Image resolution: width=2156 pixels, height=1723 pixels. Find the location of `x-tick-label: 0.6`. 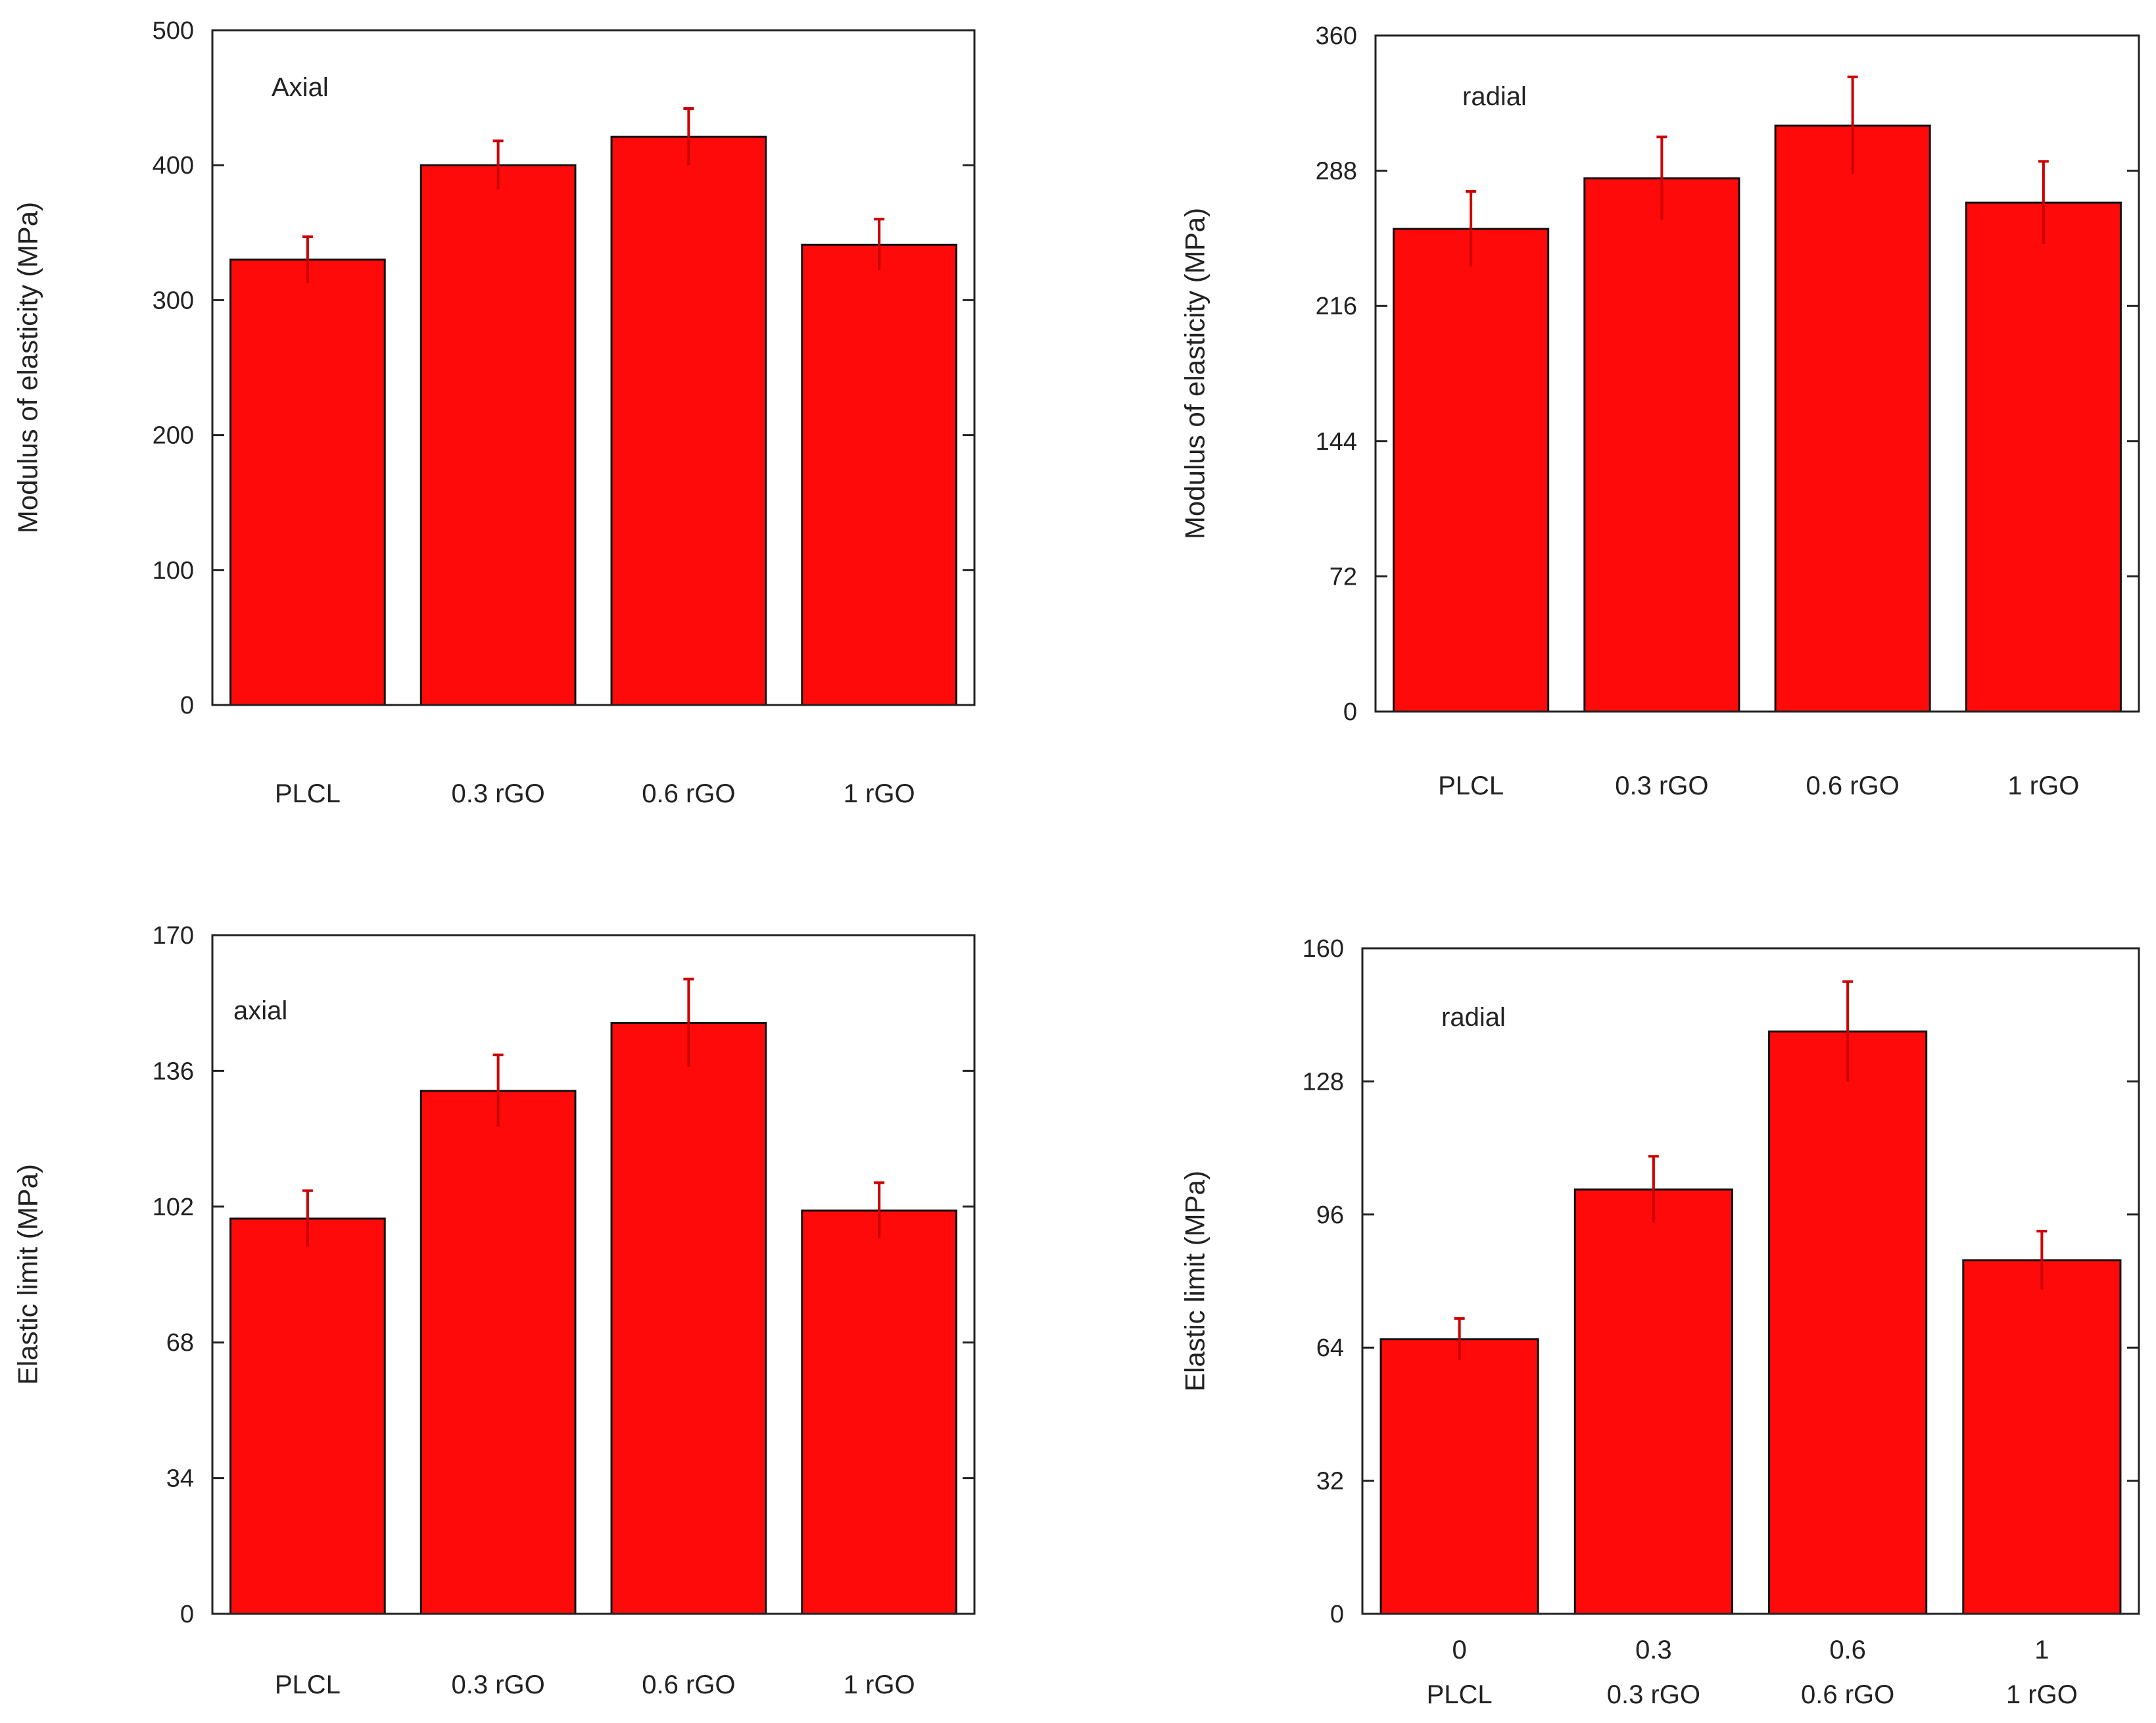

x-tick-label: 0.6 is located at coordinates (1848, 1650).